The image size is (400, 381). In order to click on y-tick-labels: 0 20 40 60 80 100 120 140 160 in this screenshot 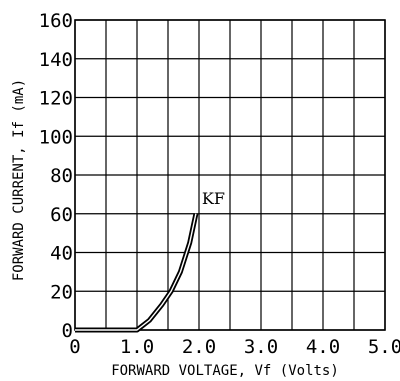, I will do `click(56, 176)`.